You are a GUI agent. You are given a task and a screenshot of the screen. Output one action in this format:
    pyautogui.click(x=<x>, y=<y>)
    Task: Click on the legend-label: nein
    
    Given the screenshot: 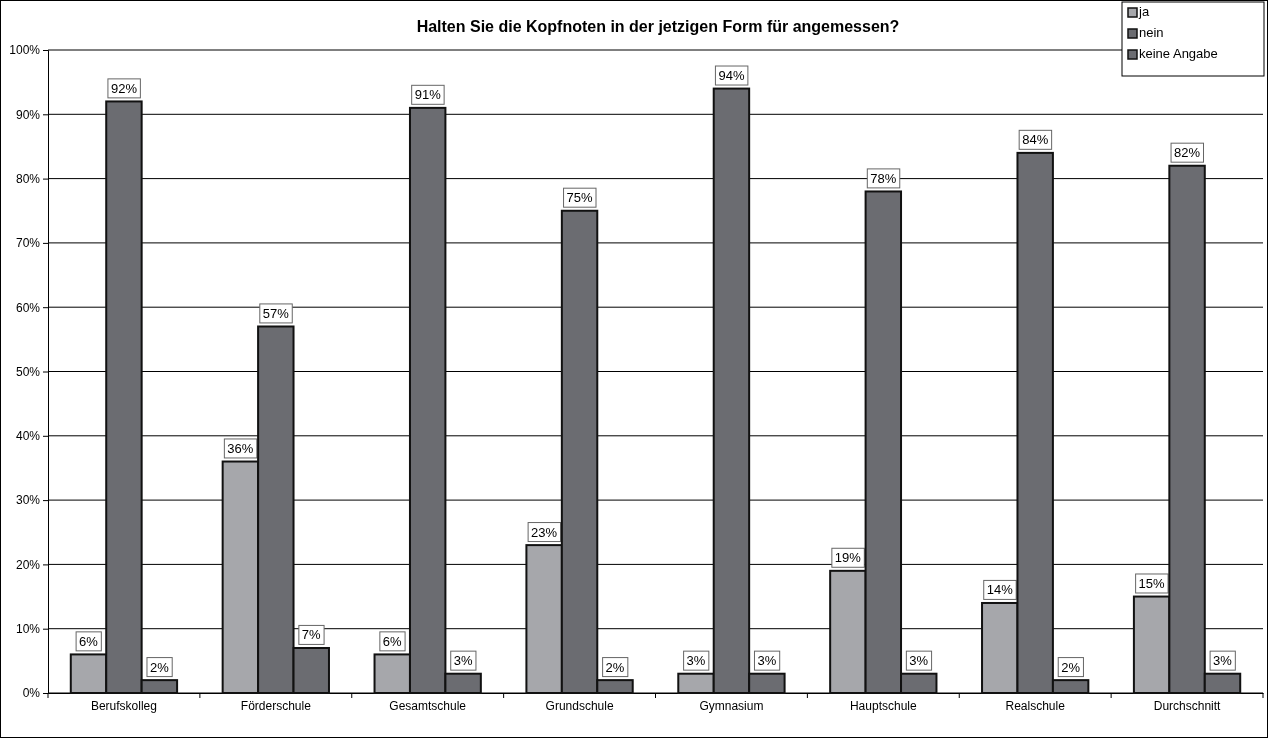 What is the action you would take?
    pyautogui.click(x=1151, y=33)
    